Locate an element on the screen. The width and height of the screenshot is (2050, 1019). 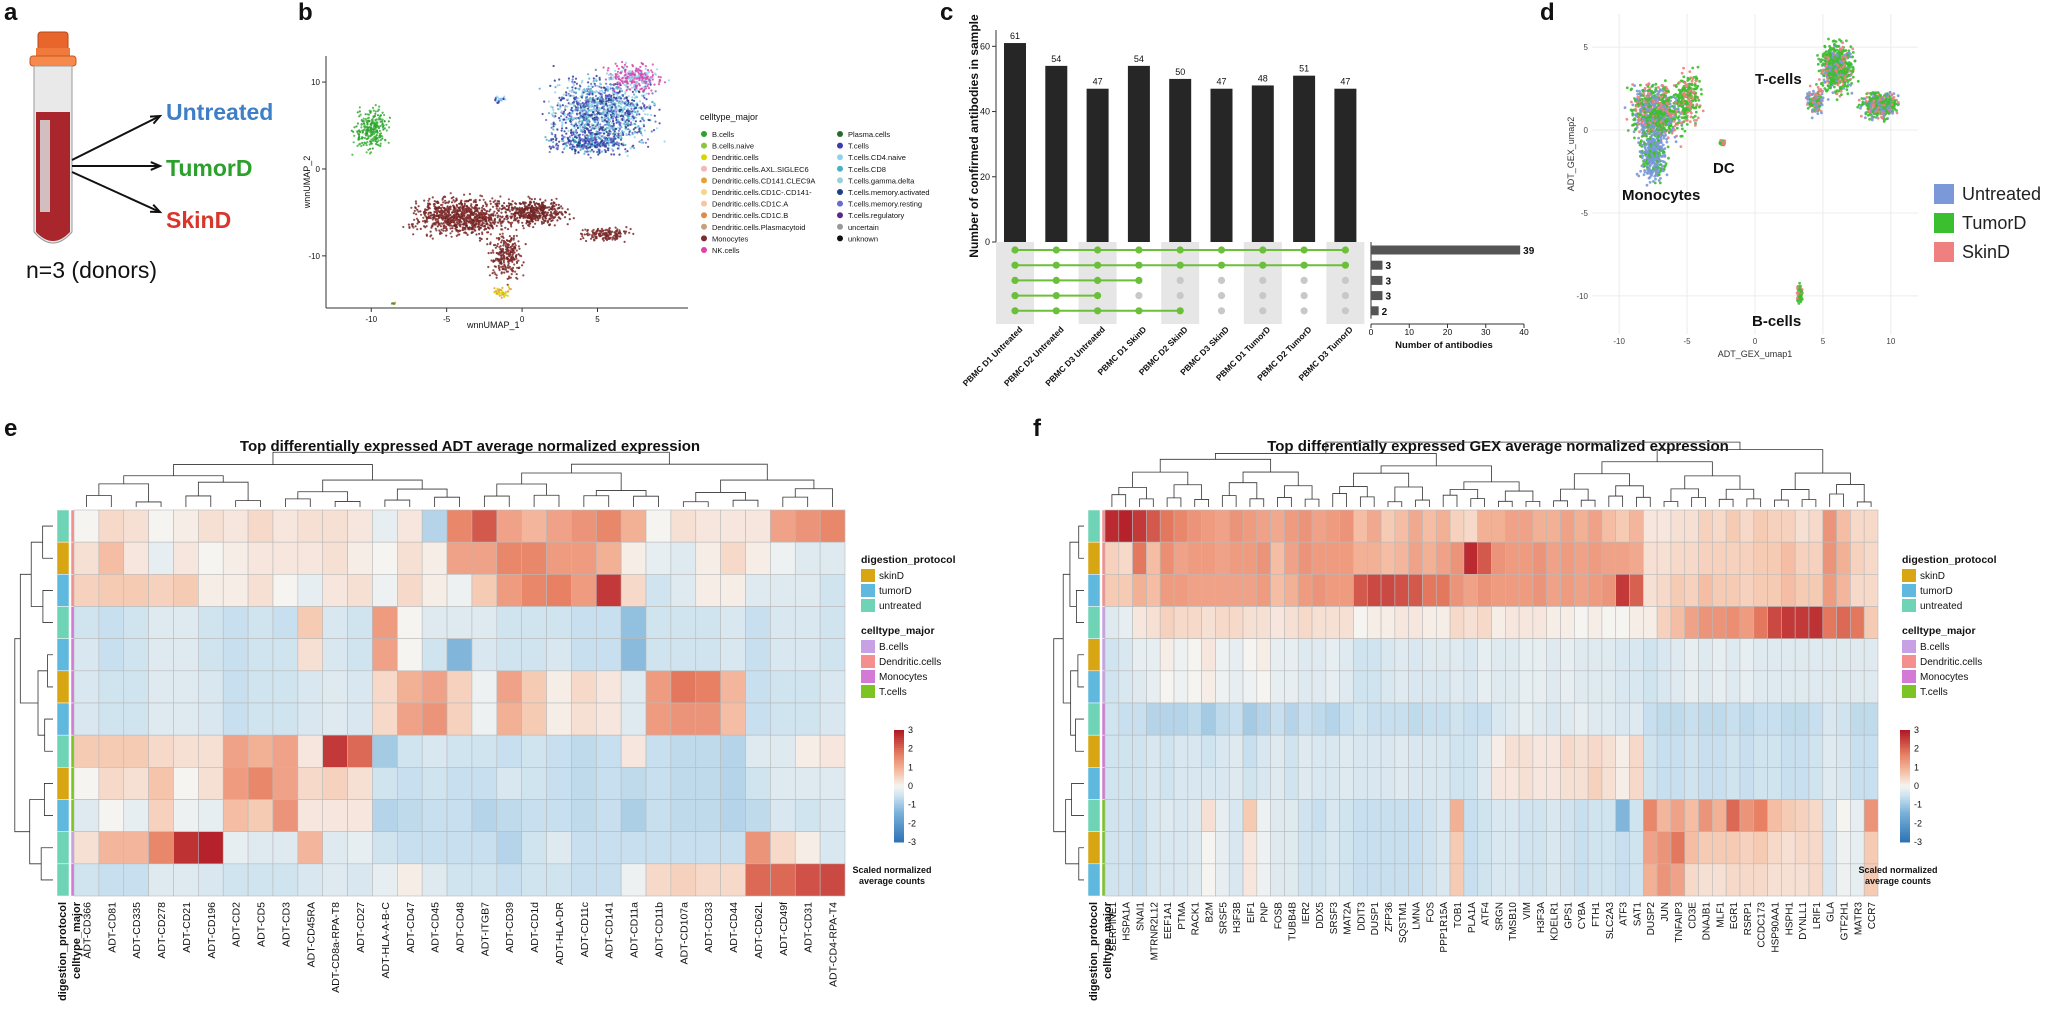
panel-letter-b: b is located at coordinates (305, 13).